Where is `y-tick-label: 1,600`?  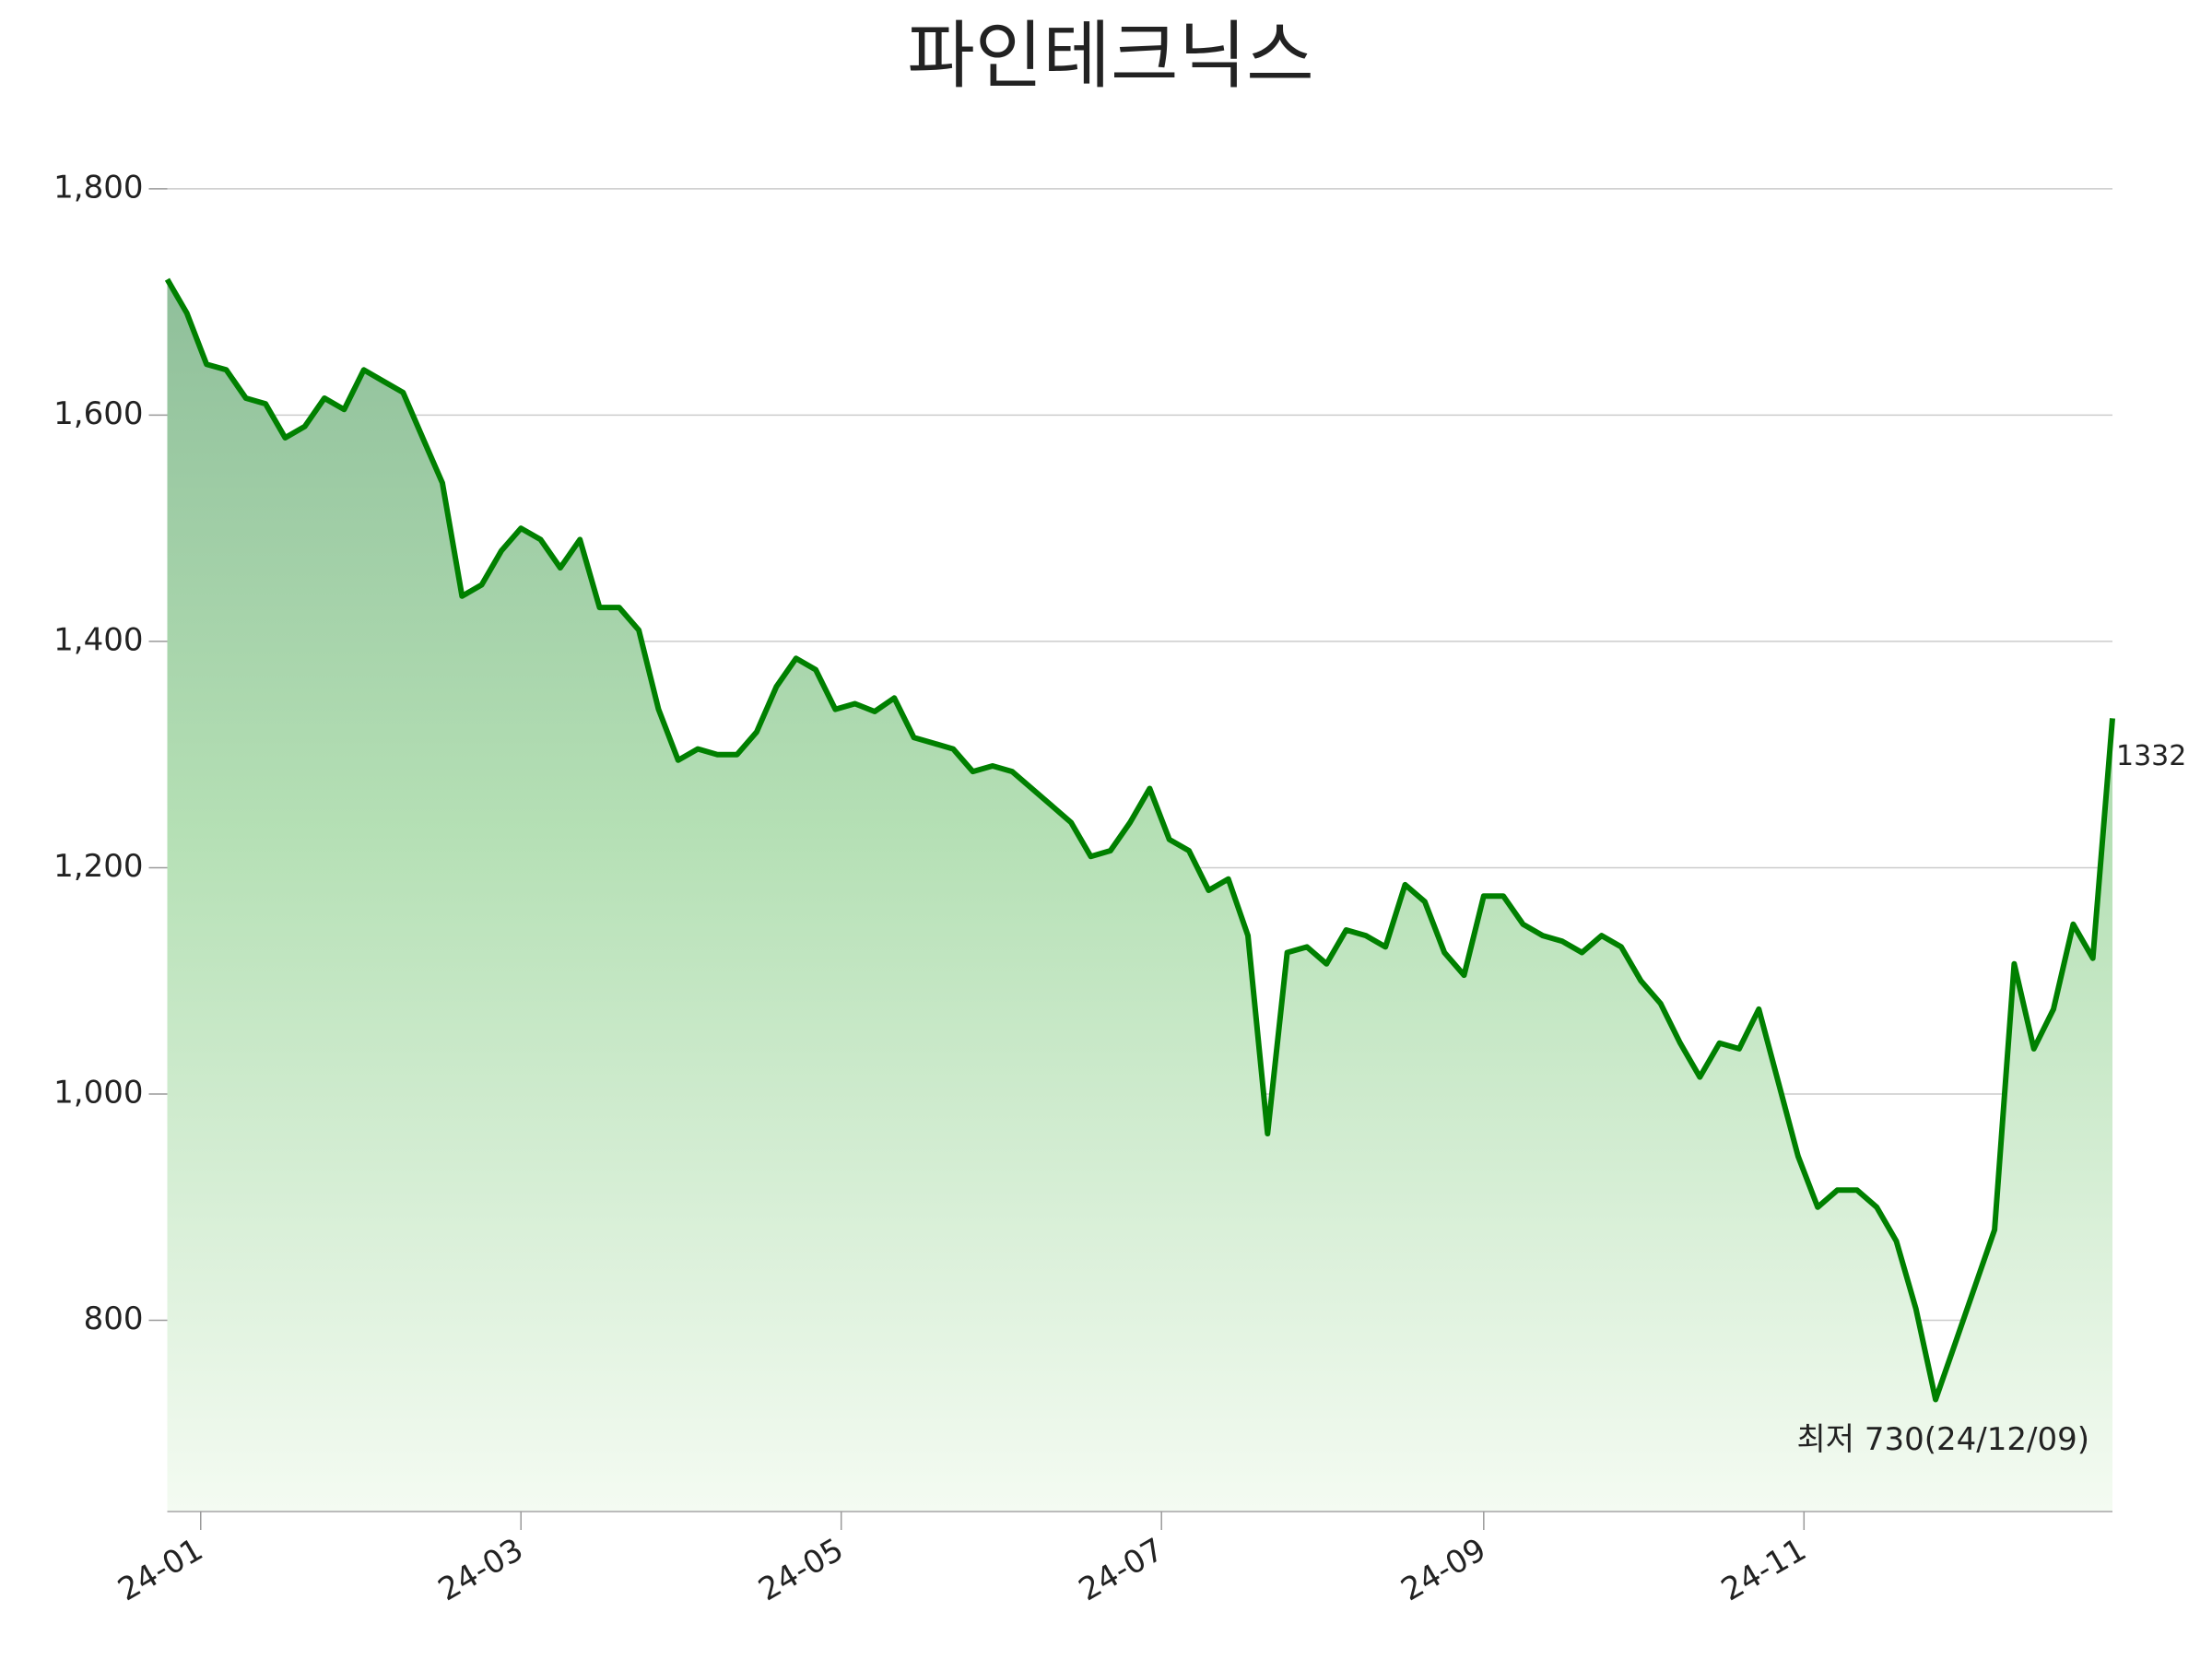
y-tick-label: 1,600 is located at coordinates (98, 413).